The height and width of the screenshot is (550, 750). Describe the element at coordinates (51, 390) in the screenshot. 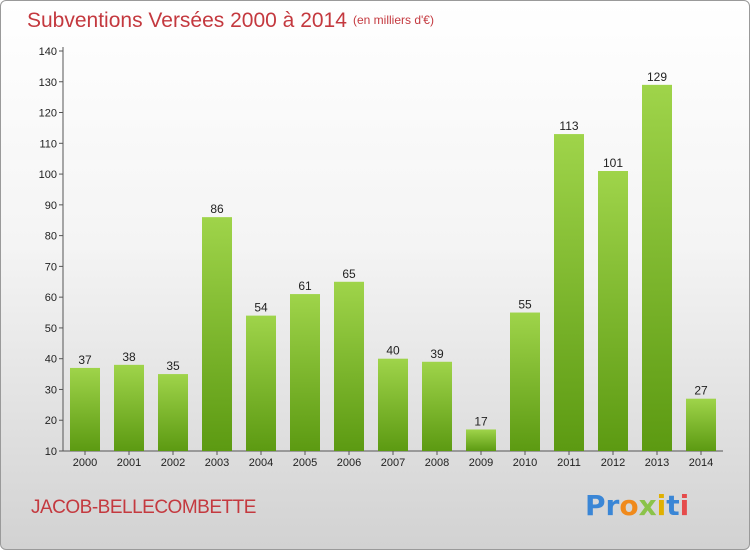

I see `y-tick-label: 30` at that location.